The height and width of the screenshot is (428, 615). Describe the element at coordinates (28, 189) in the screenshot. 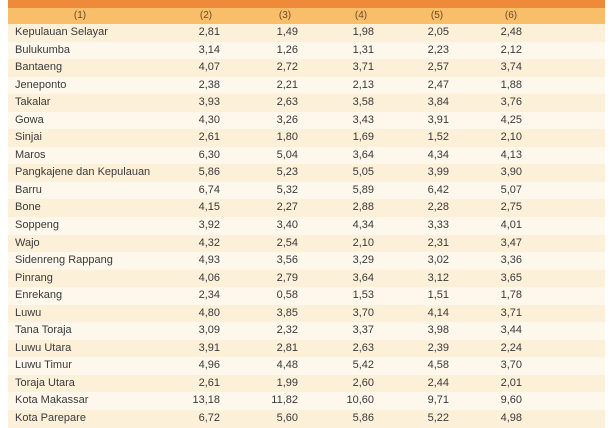

I see `regency-name: Barru` at that location.